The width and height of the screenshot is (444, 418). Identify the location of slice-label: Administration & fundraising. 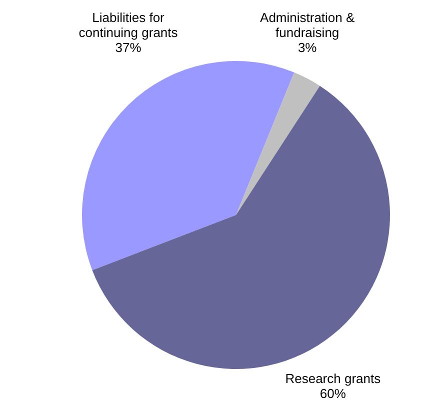
(307, 25).